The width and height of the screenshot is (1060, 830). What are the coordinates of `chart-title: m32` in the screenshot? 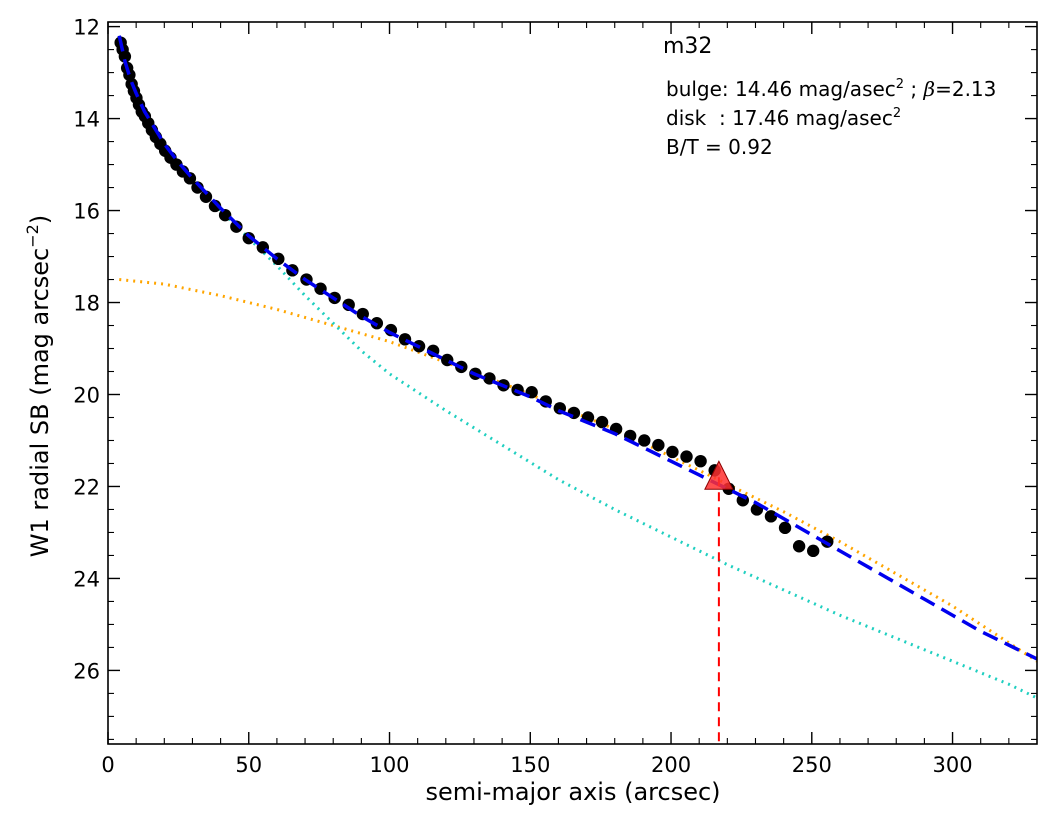 It's located at (687, 46).